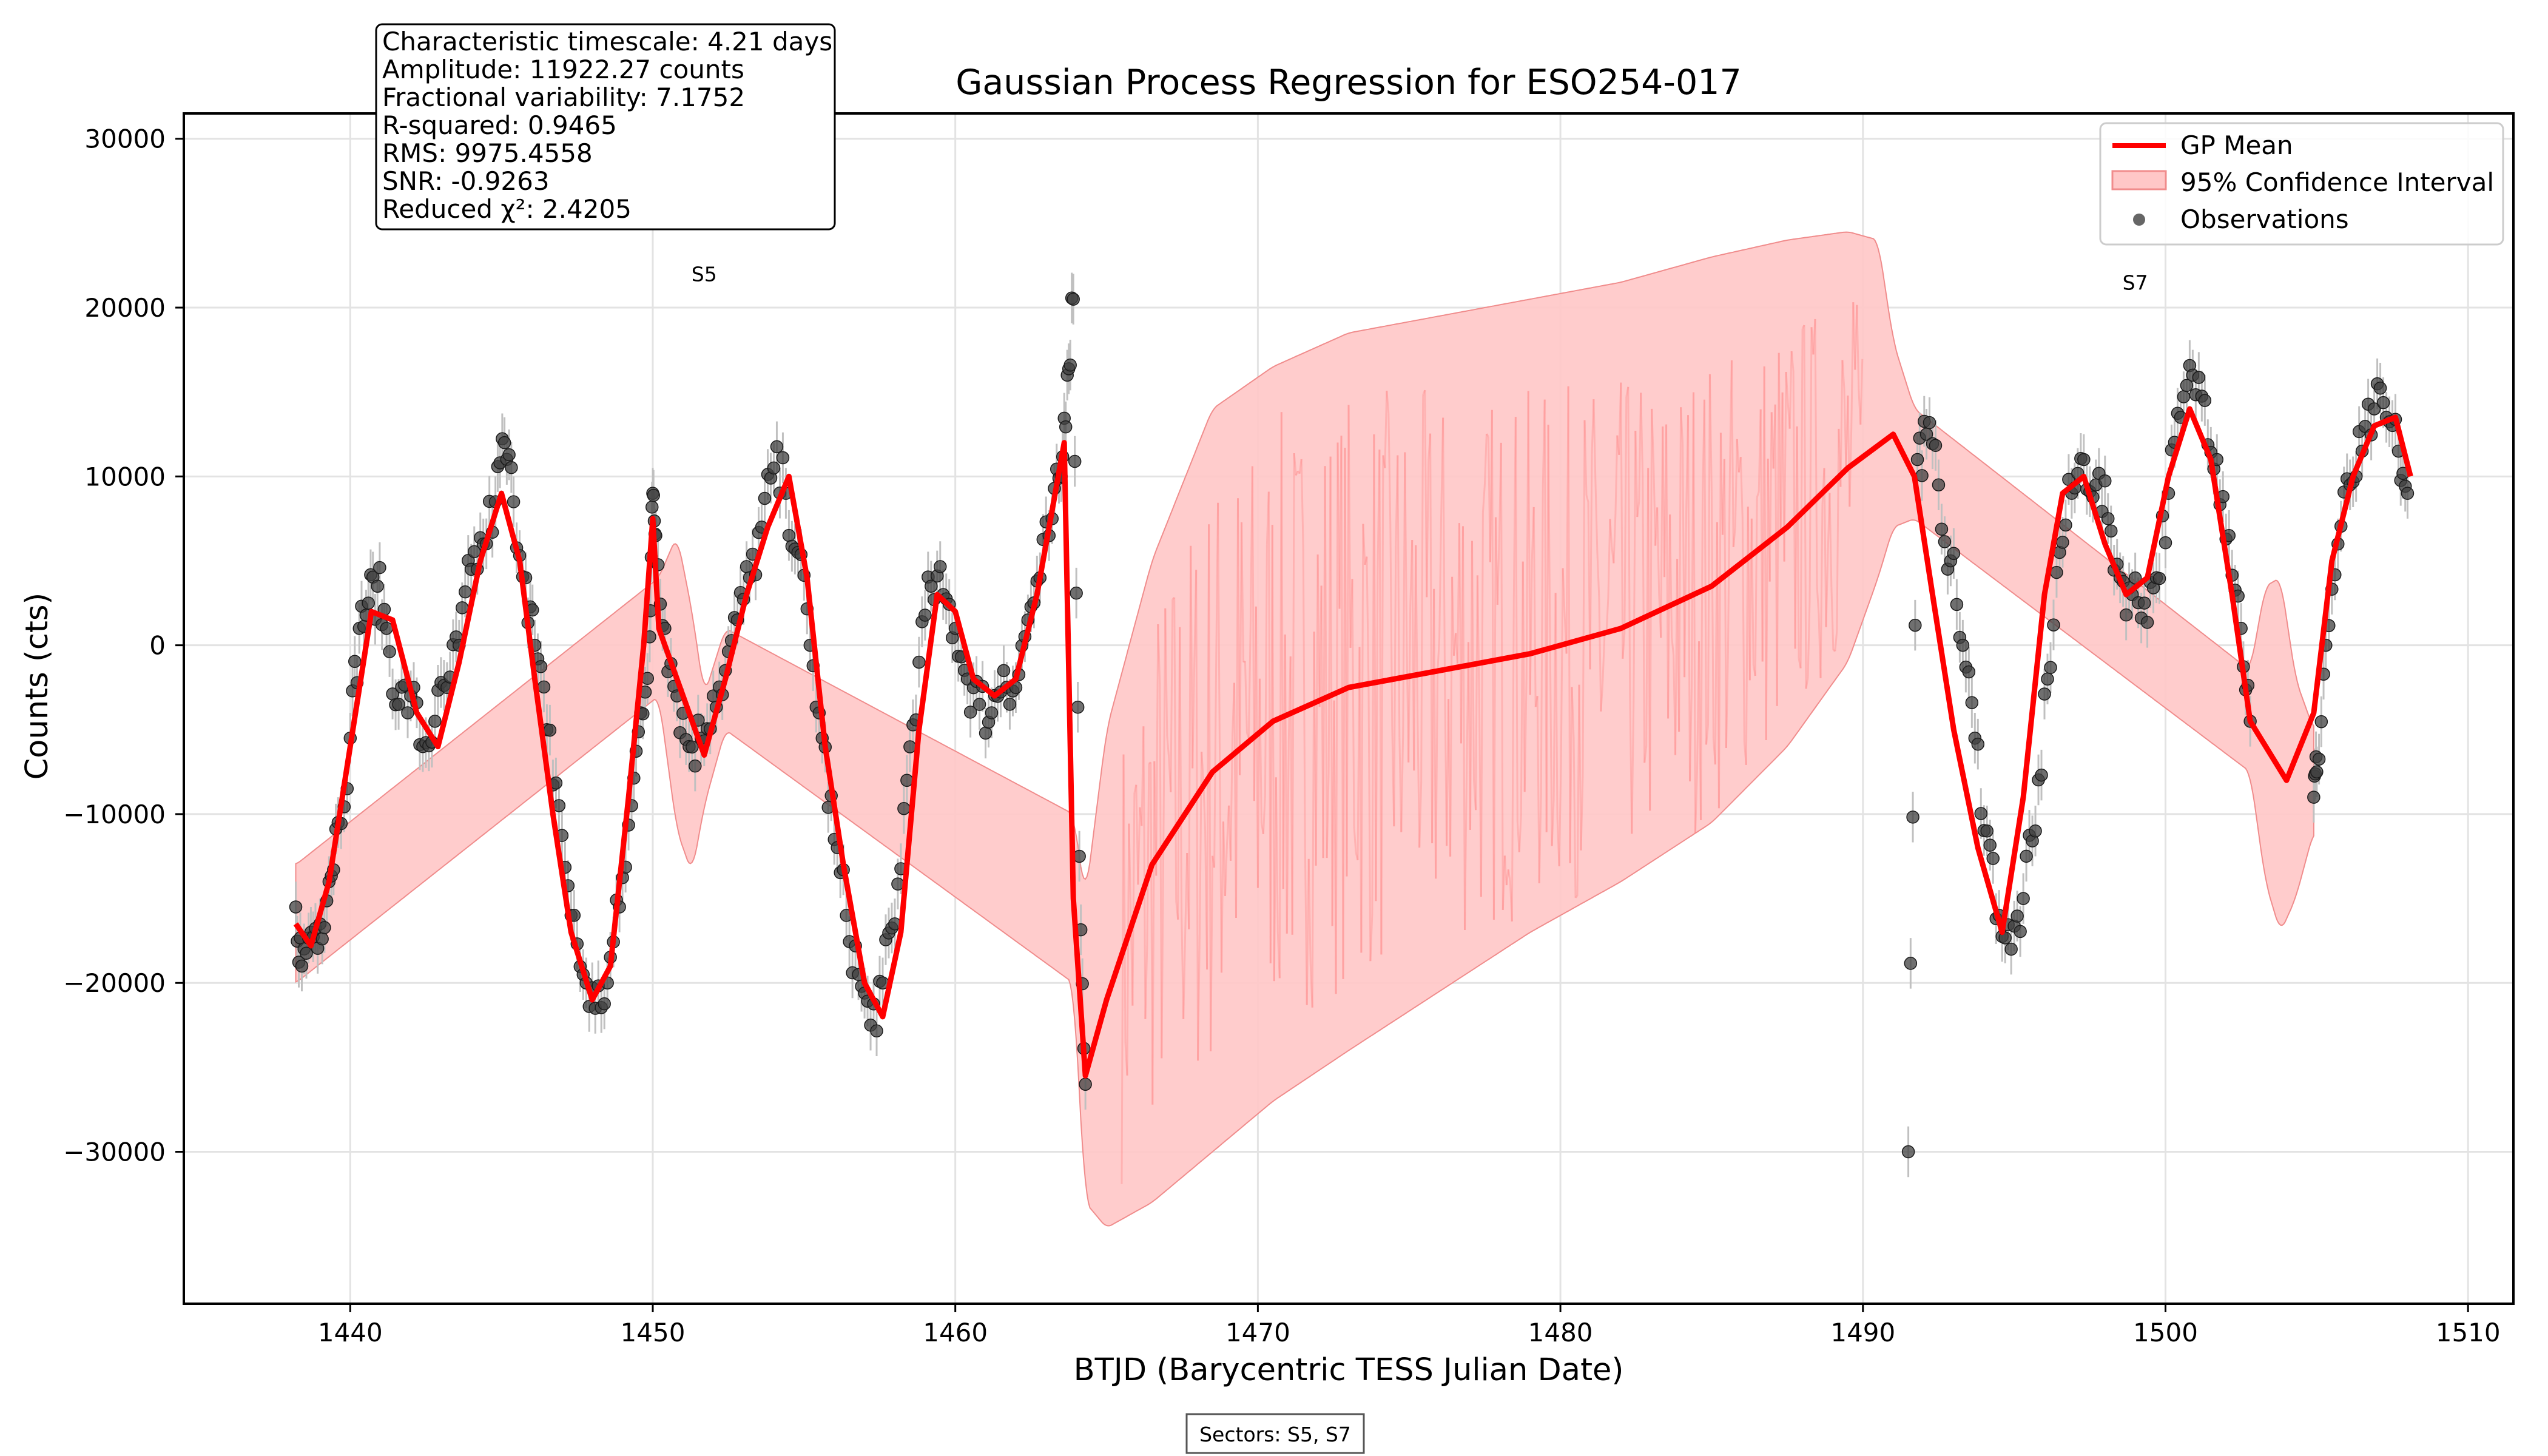 This screenshot has height=1456, width=2548. Describe the element at coordinates (1349, 1370) in the screenshot. I see `x-axis-label: BTJD (Barycentric TESS Julian Date)` at that location.